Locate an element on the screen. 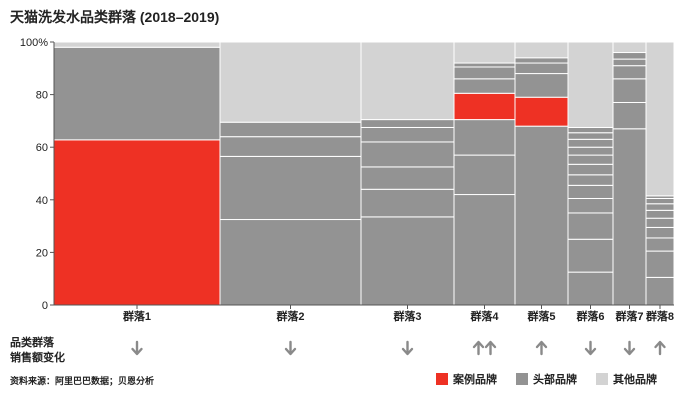  legend-label-head: 头部品牌 is located at coordinates (555, 380).